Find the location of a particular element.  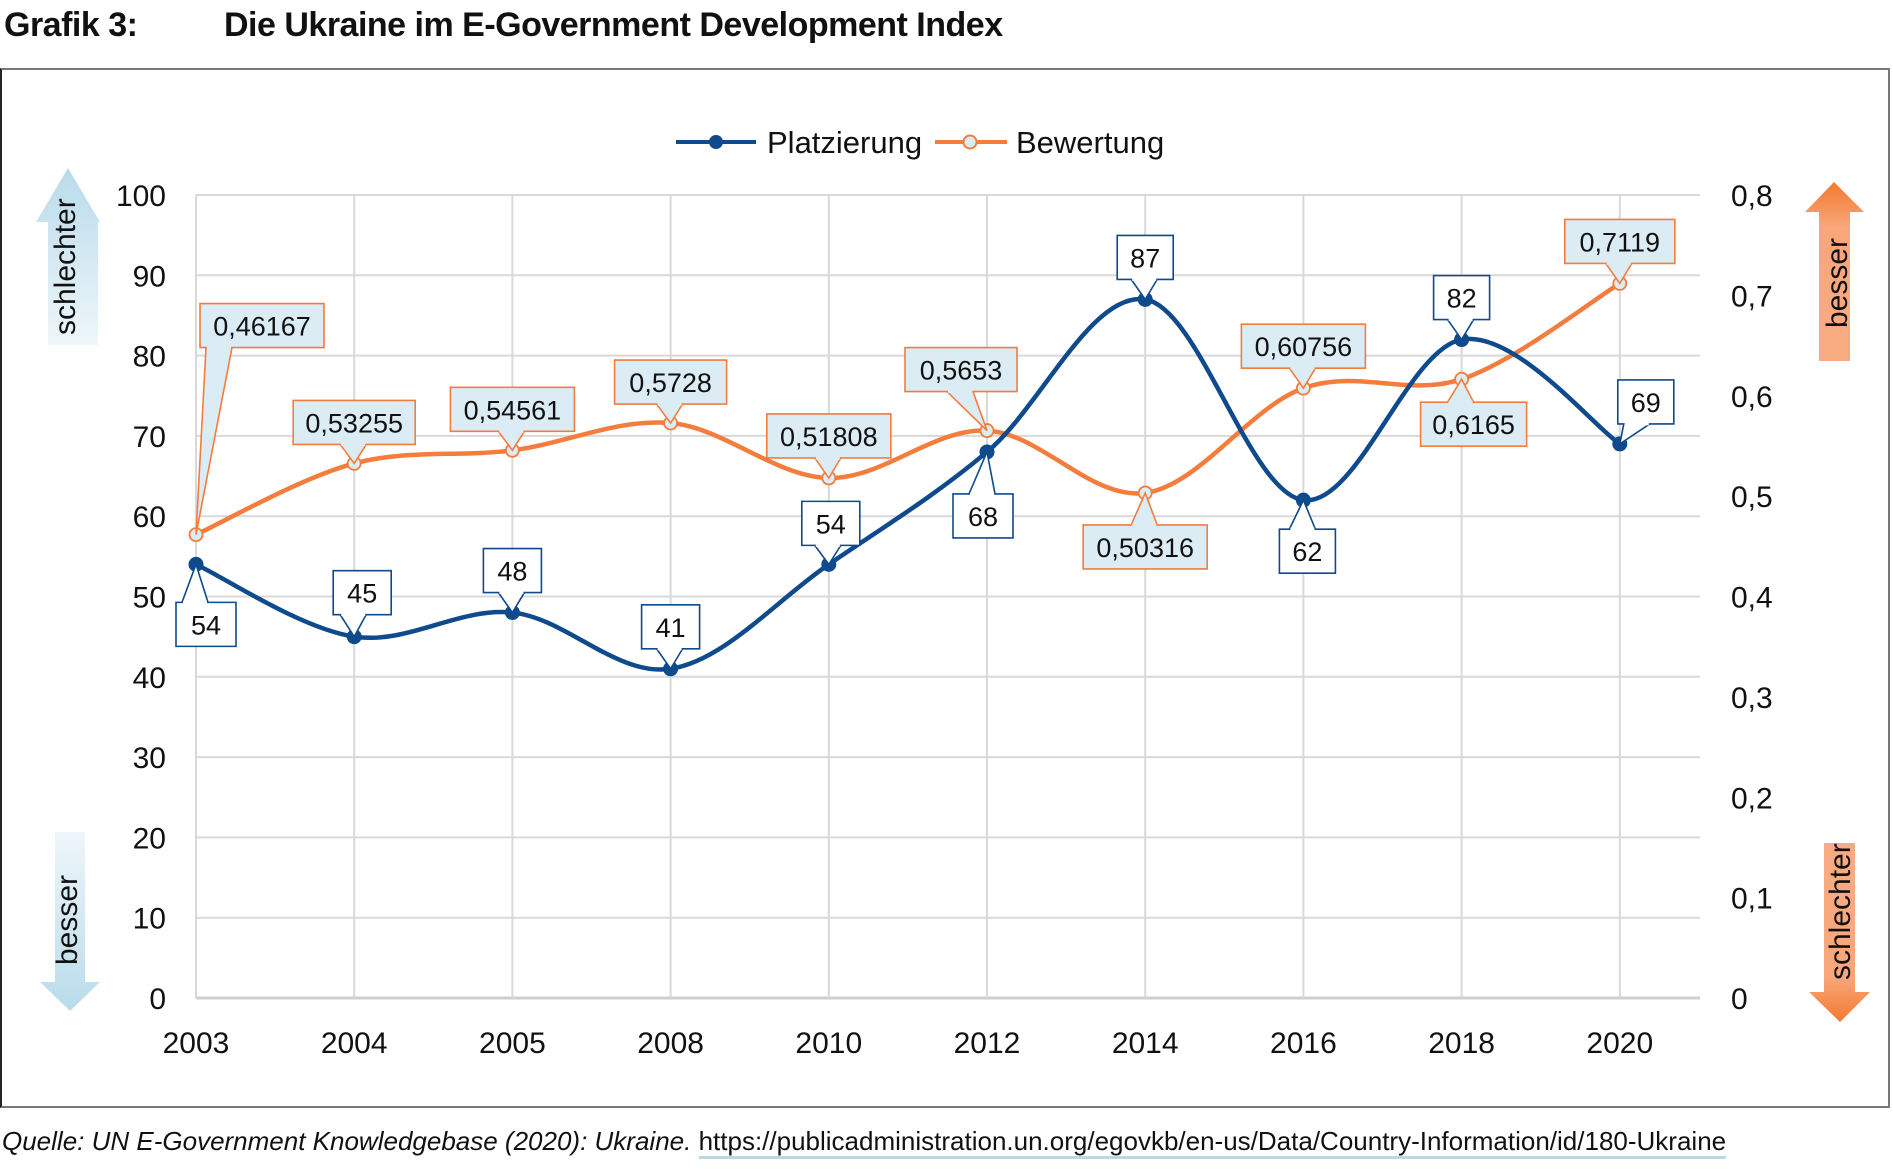

label-text: 62 is located at coordinates (1307, 552).